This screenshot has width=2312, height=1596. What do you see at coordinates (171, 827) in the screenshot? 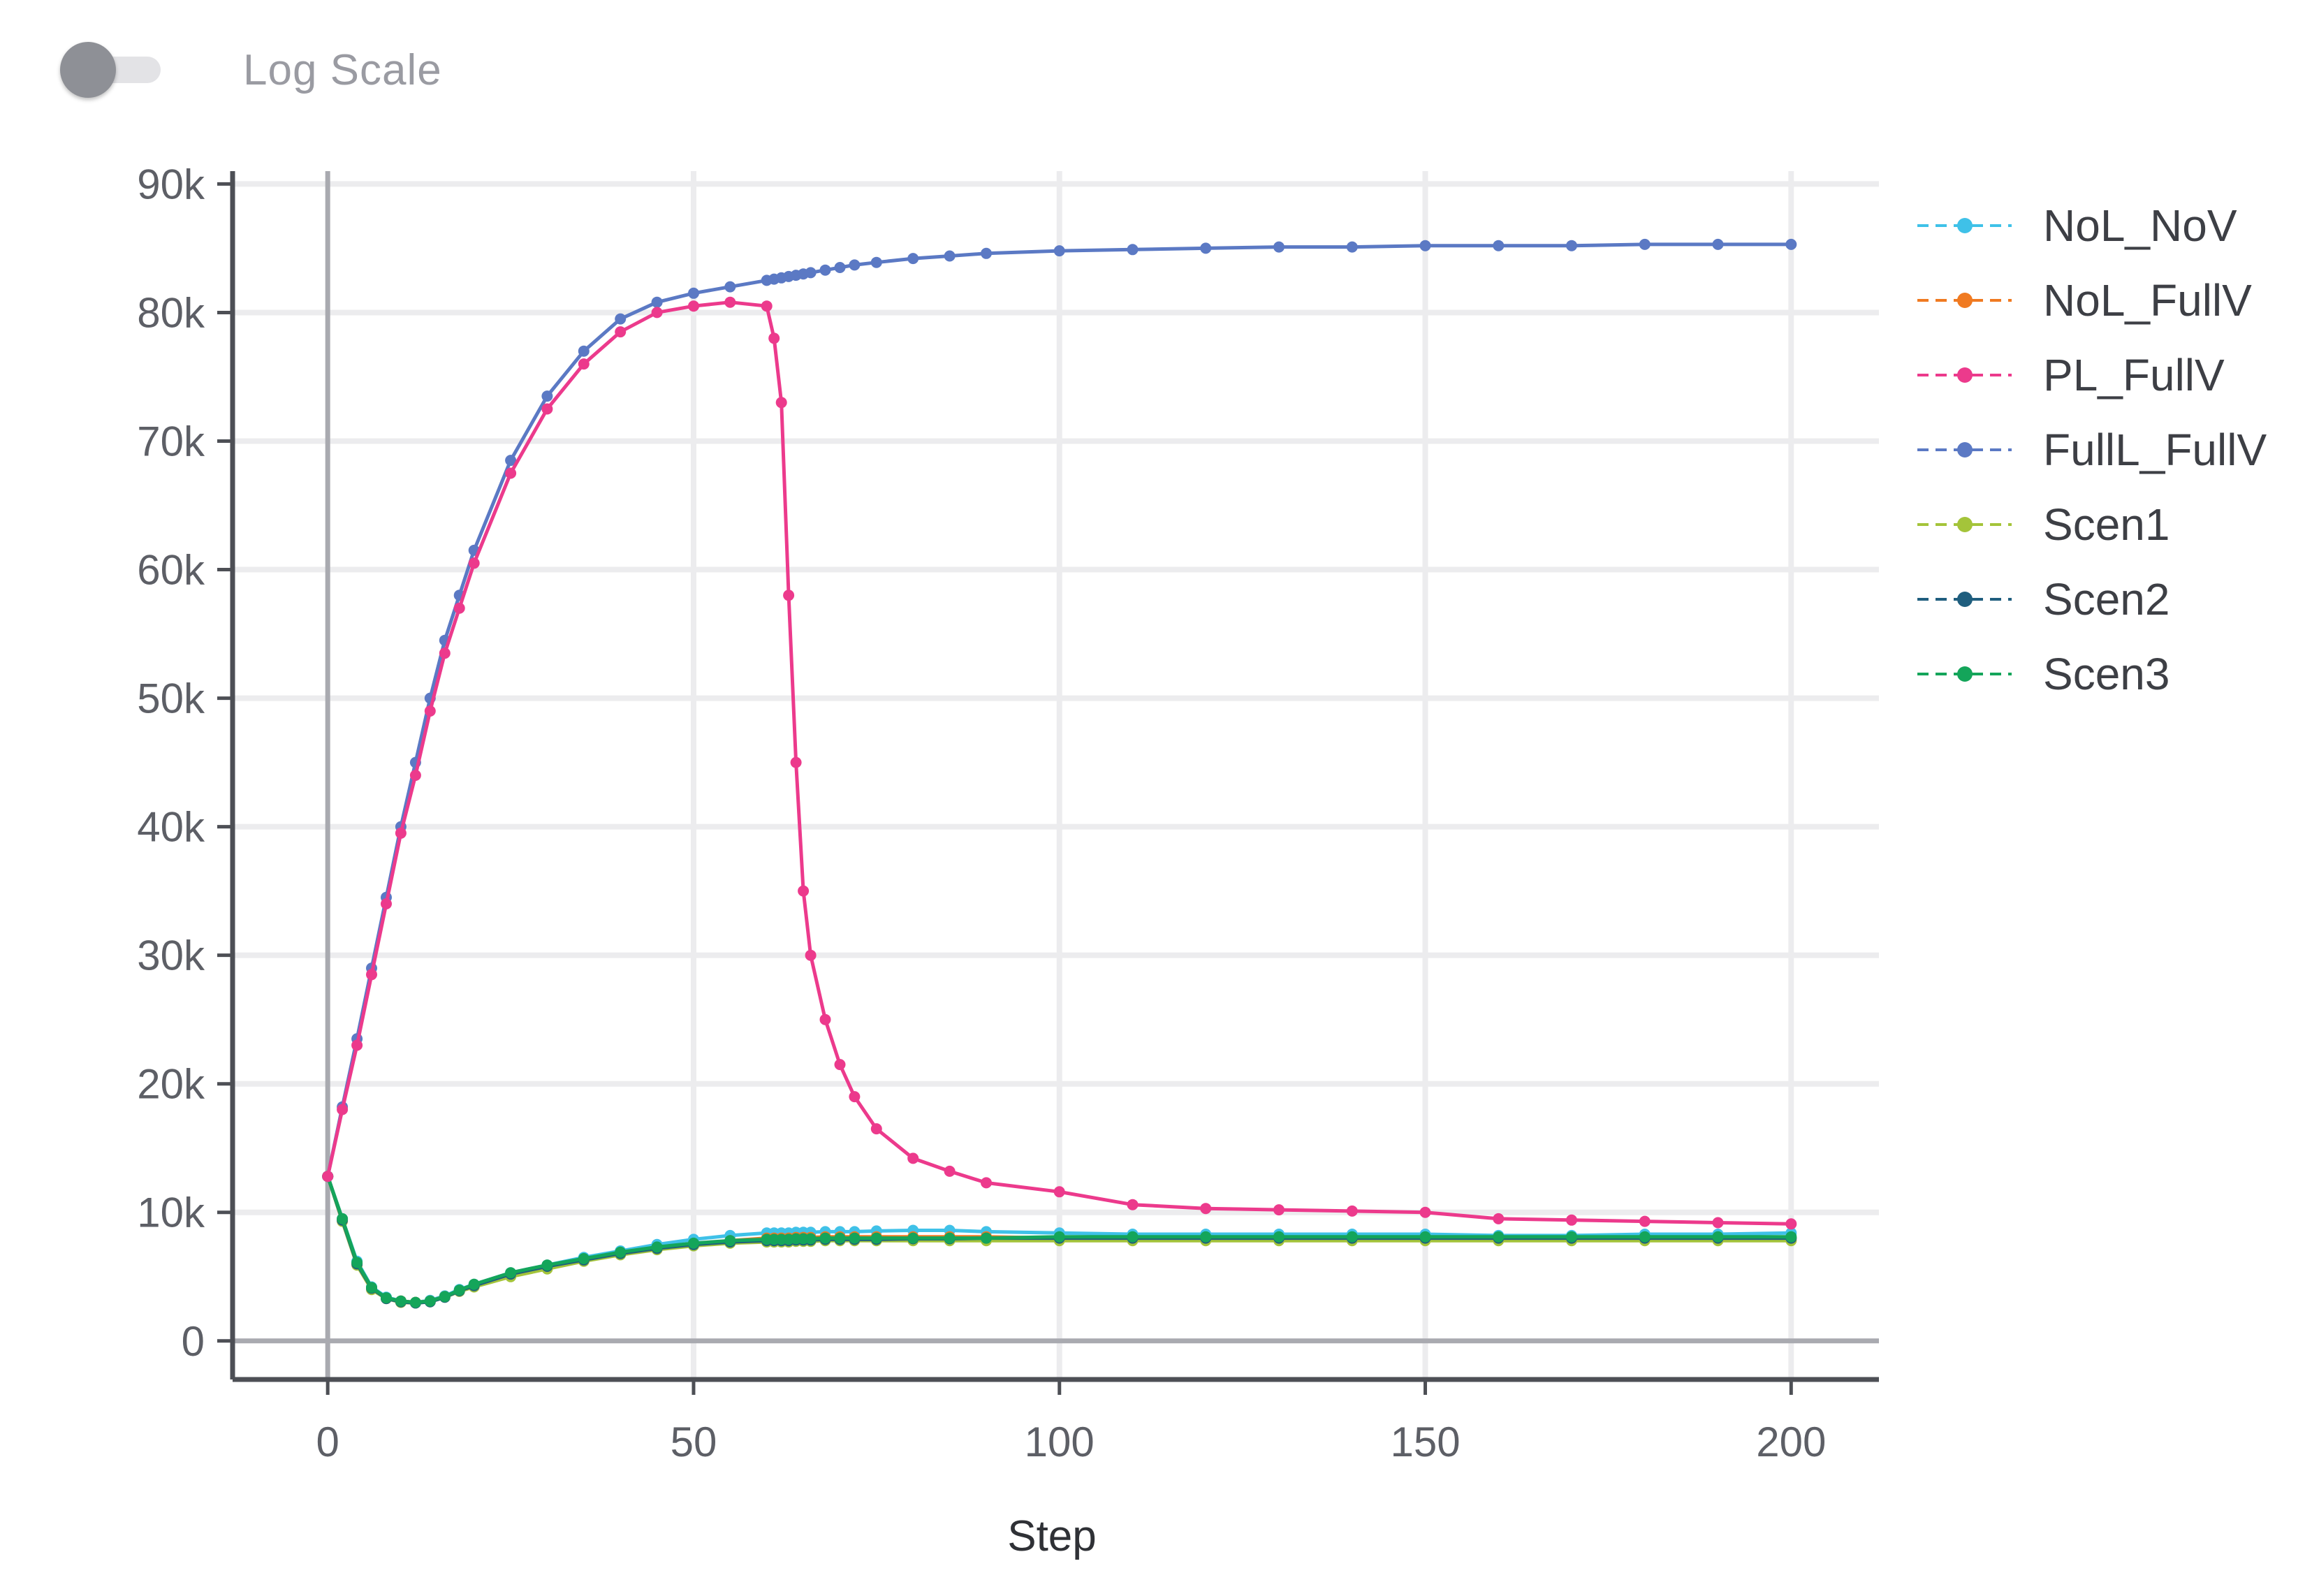
I see `y-tick-label: 40k` at bounding box center [171, 827].